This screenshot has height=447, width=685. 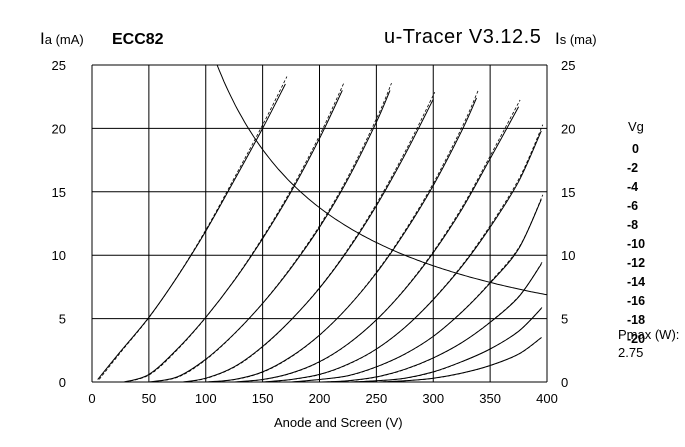 What do you see at coordinates (576, 38) in the screenshot?
I see `right-axis-label: Is (ma)` at bounding box center [576, 38].